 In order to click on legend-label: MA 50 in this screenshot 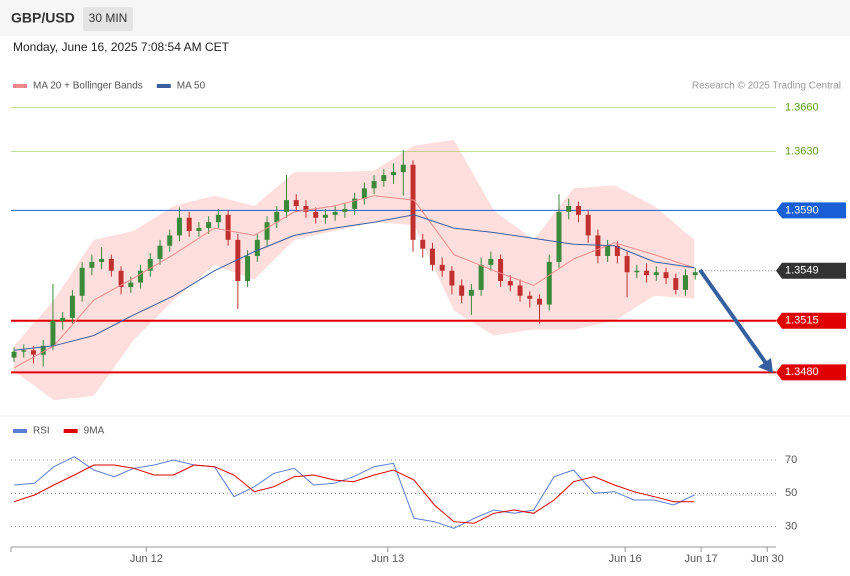, I will do `click(191, 86)`.